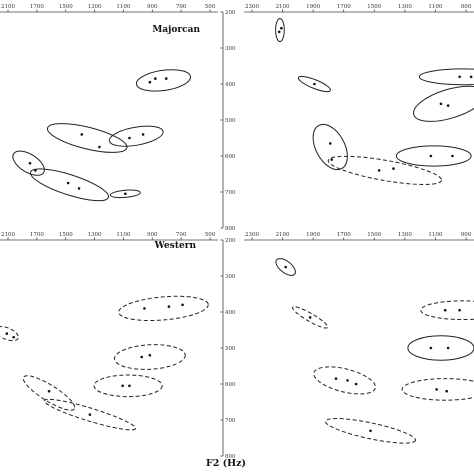  I want to click on y-tick-label: 700, so click(230, 421).